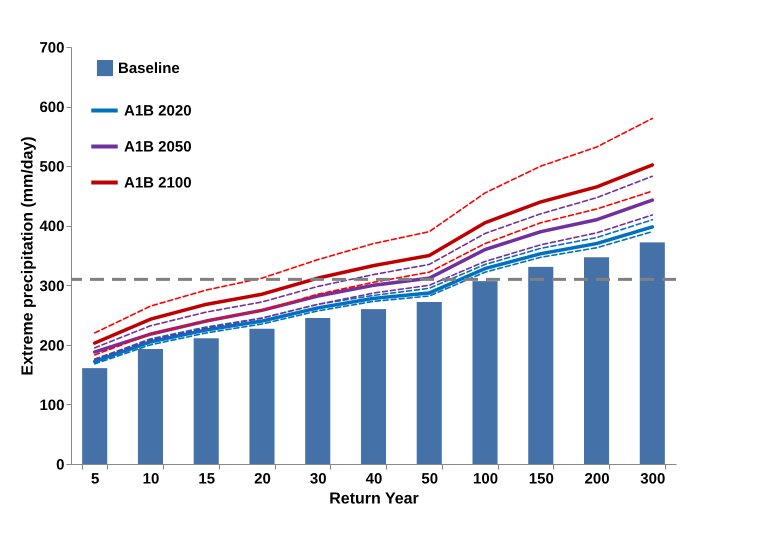 This screenshot has height=552, width=778. What do you see at coordinates (51, 227) in the screenshot?
I see `y-tick-label: 400` at bounding box center [51, 227].